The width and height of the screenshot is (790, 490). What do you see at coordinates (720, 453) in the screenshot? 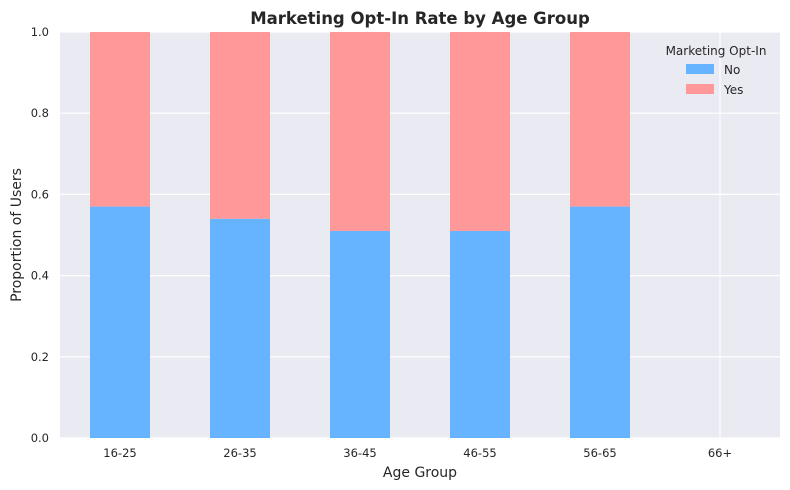
I see `x-tick-label: 66+` at bounding box center [720, 453].